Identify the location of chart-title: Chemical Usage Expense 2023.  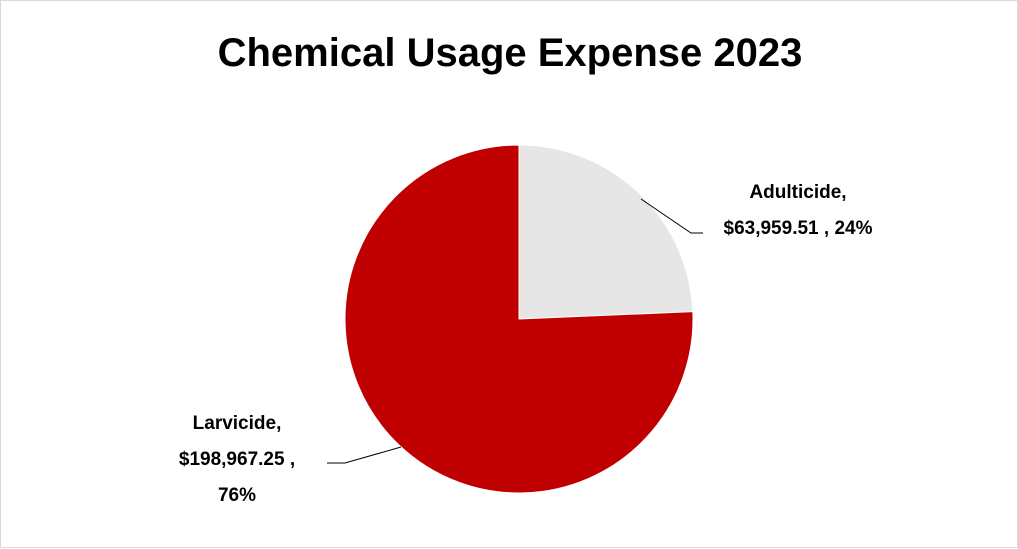
(510, 53).